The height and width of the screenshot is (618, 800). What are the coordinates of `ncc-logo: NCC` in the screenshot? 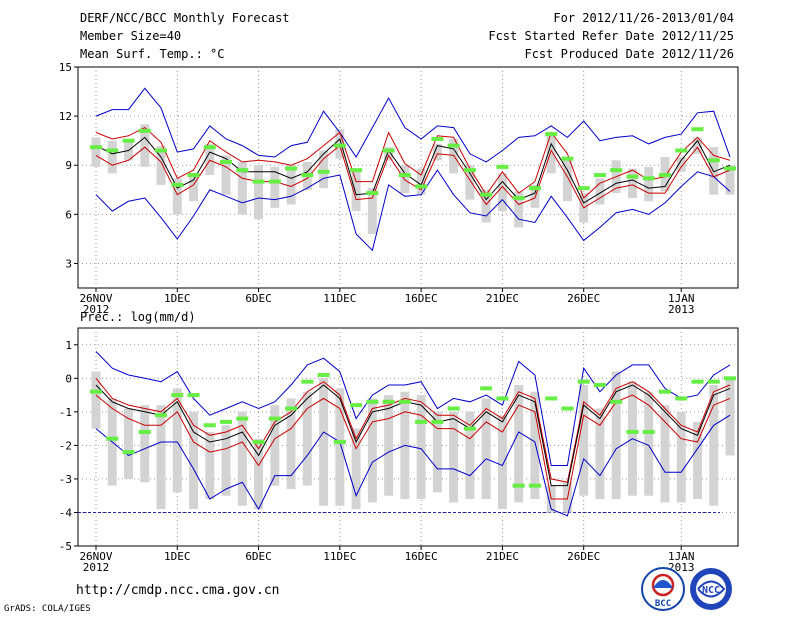 It's located at (711, 589).